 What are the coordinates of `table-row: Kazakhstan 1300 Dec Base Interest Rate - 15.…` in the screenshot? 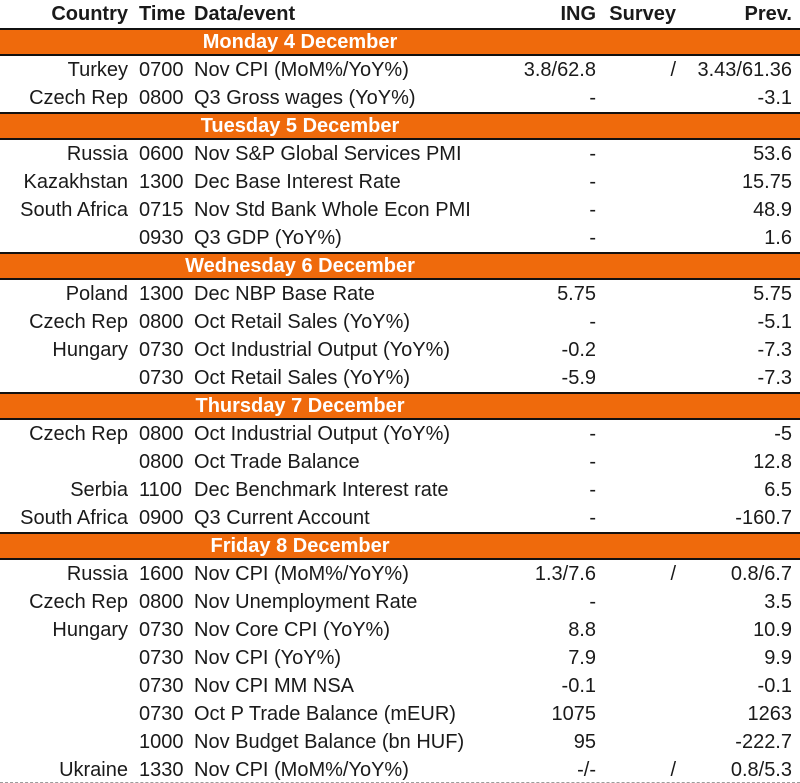 It's located at (400, 182).